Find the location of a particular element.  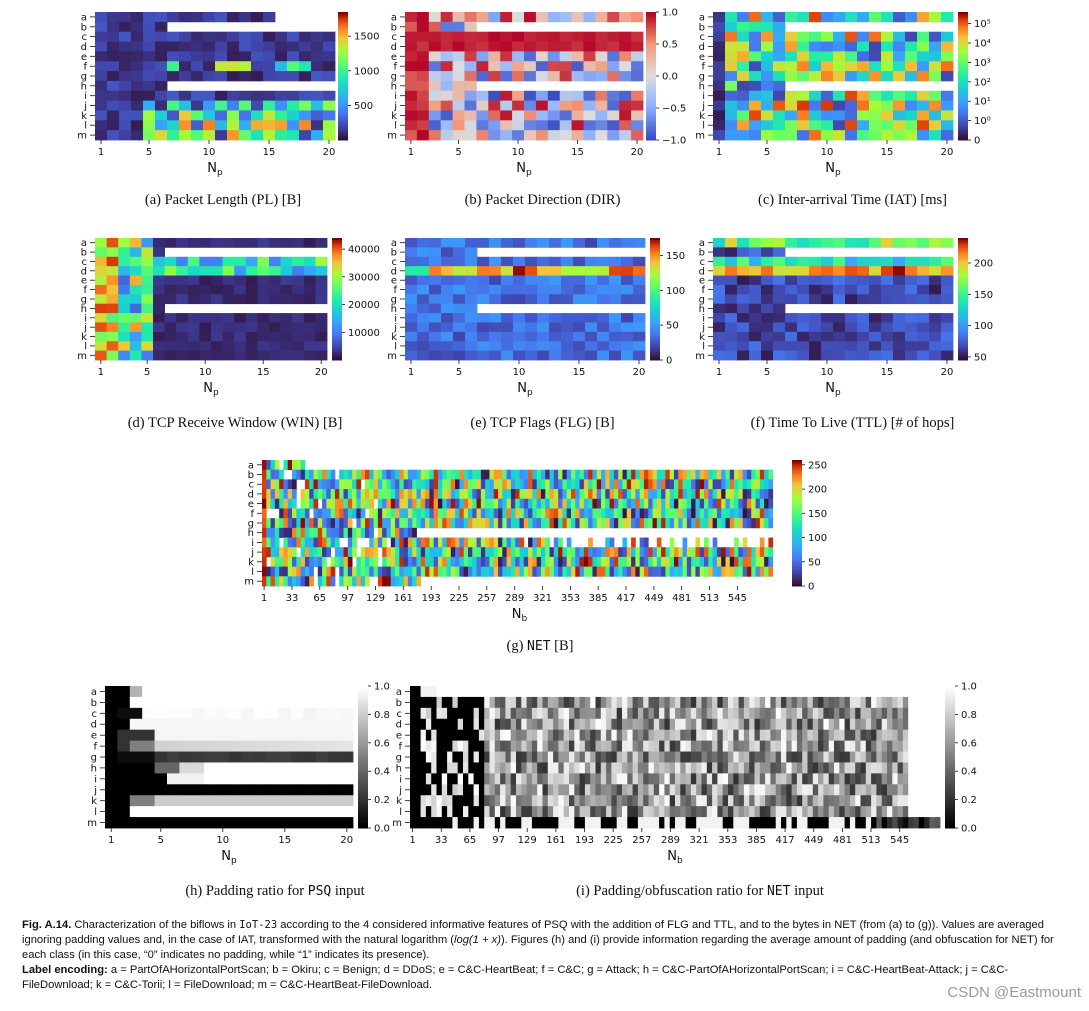

x-tick-label: 161 is located at coordinates (403, 598).